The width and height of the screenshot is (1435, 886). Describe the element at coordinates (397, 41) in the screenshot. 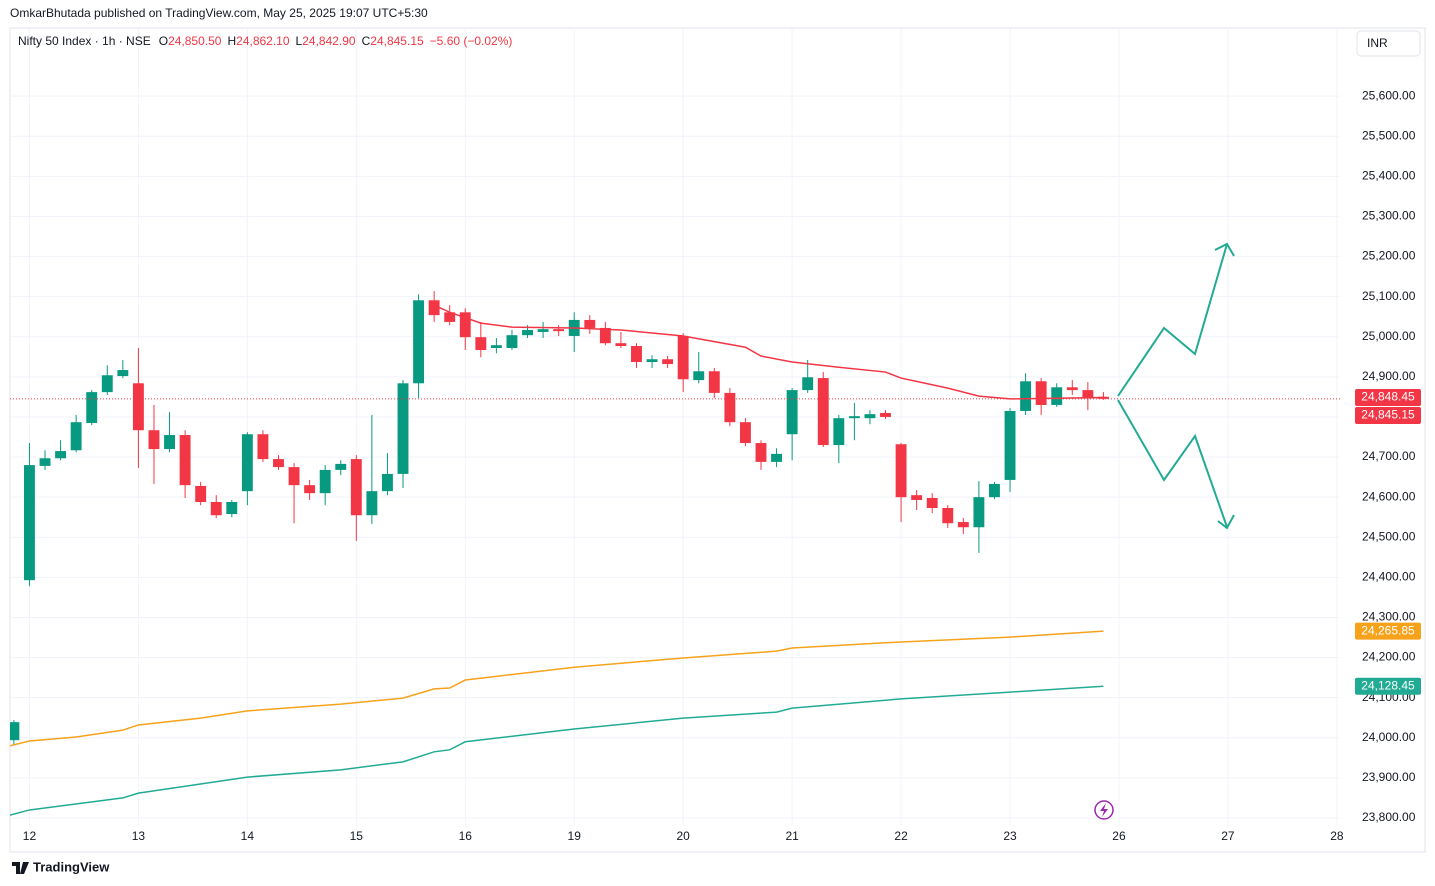

I see `legend-value: 24,845.15` at that location.